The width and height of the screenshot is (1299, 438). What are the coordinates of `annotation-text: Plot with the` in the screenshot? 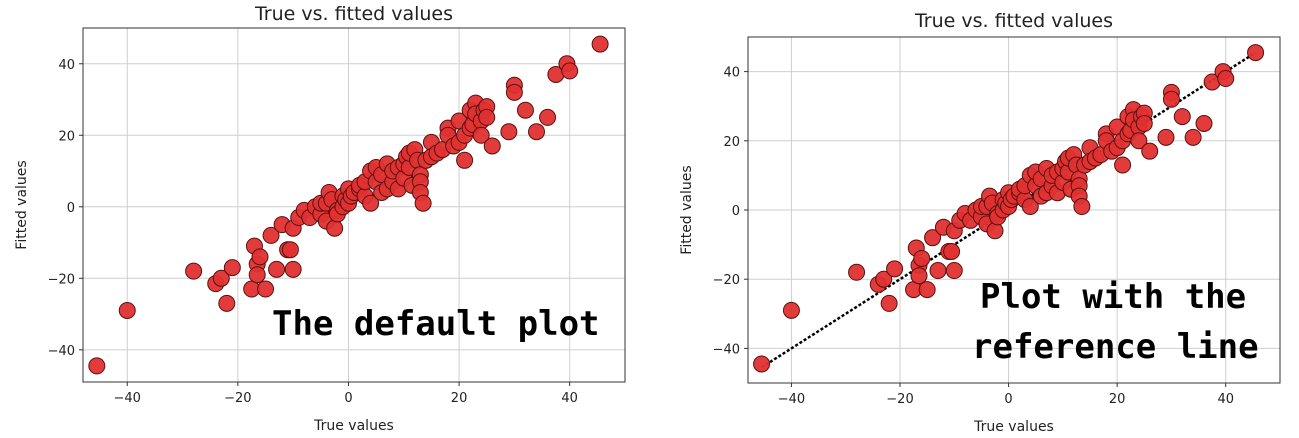 It's located at (1113, 297).